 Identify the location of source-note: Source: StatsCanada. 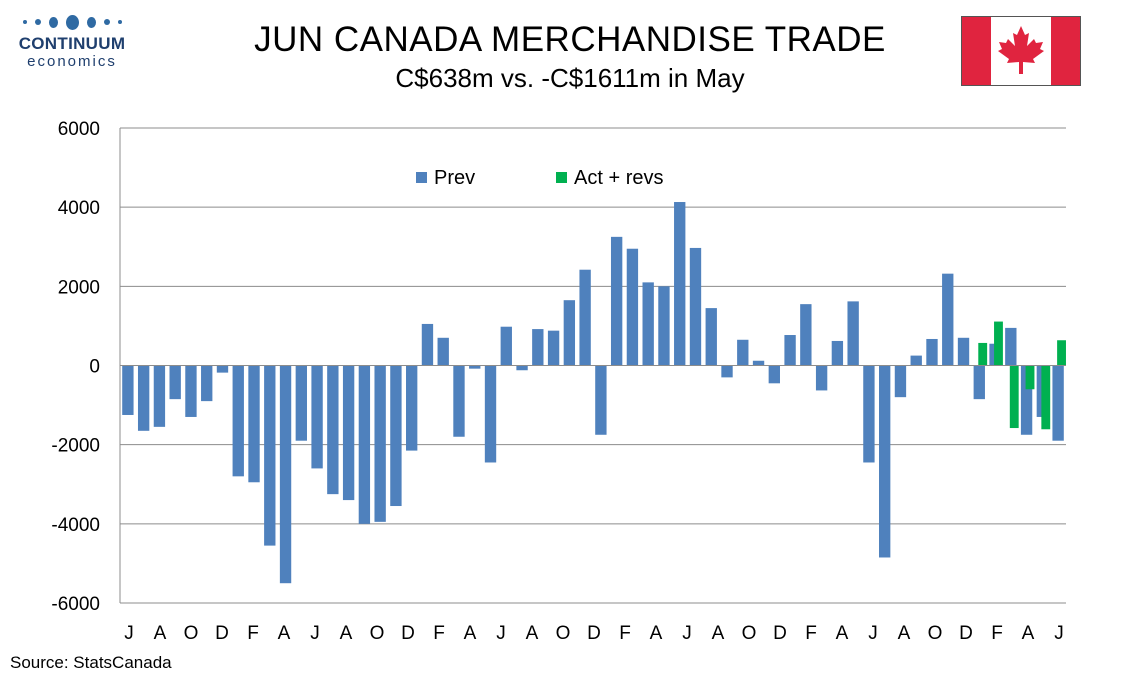
(91, 662).